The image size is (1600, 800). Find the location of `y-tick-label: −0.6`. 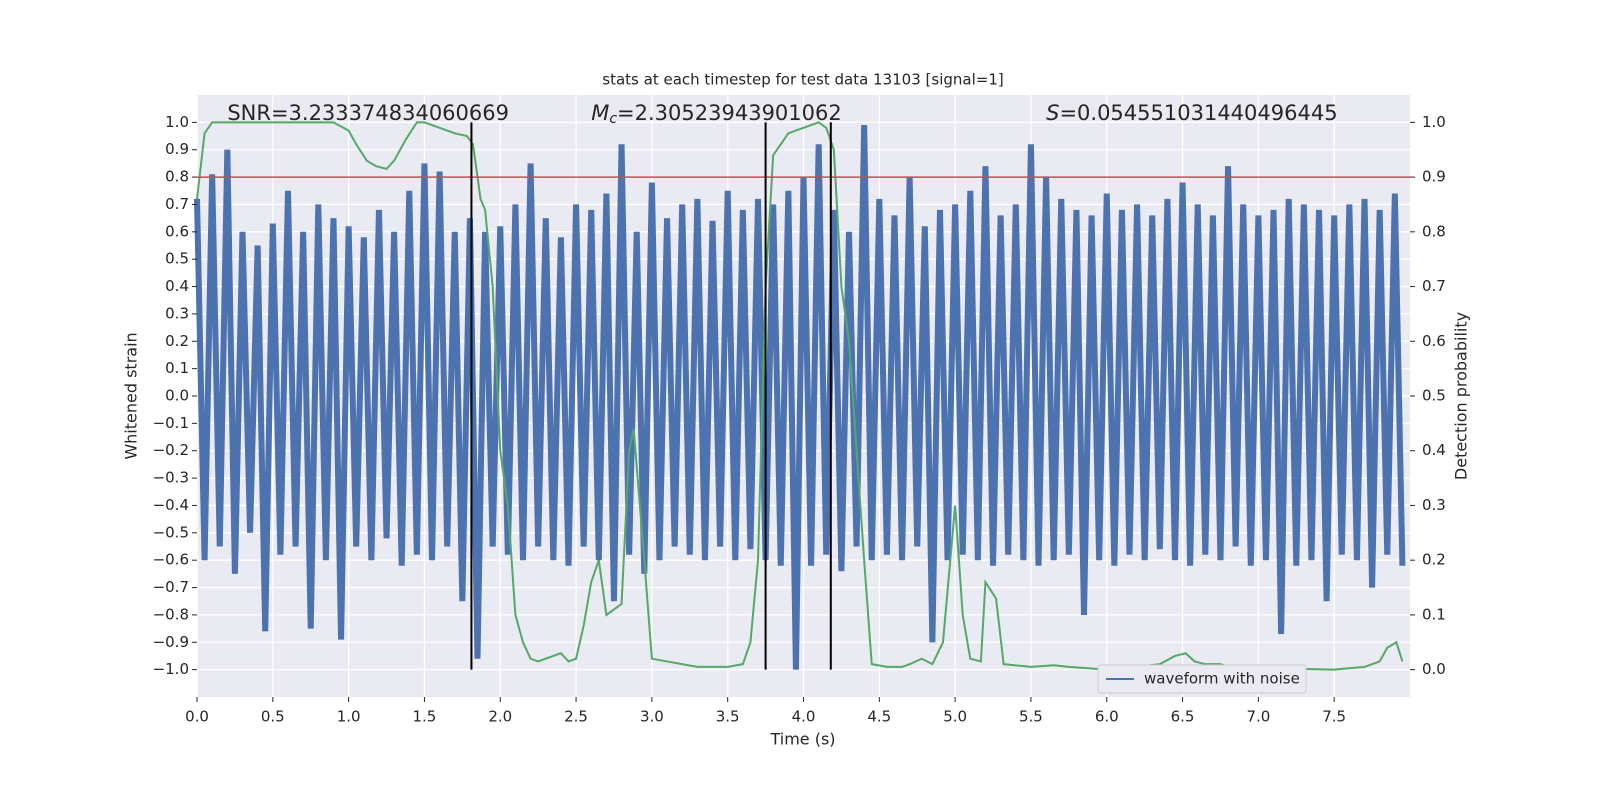

y-tick-label: −0.6 is located at coordinates (171, 560).